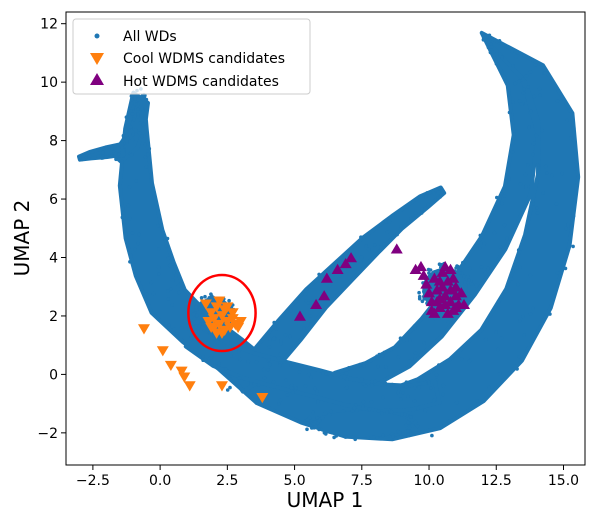 This screenshot has width=598, height=525. What do you see at coordinates (362, 424) in the screenshot?
I see `all-wds-region-arc-bottom` at bounding box center [362, 424].